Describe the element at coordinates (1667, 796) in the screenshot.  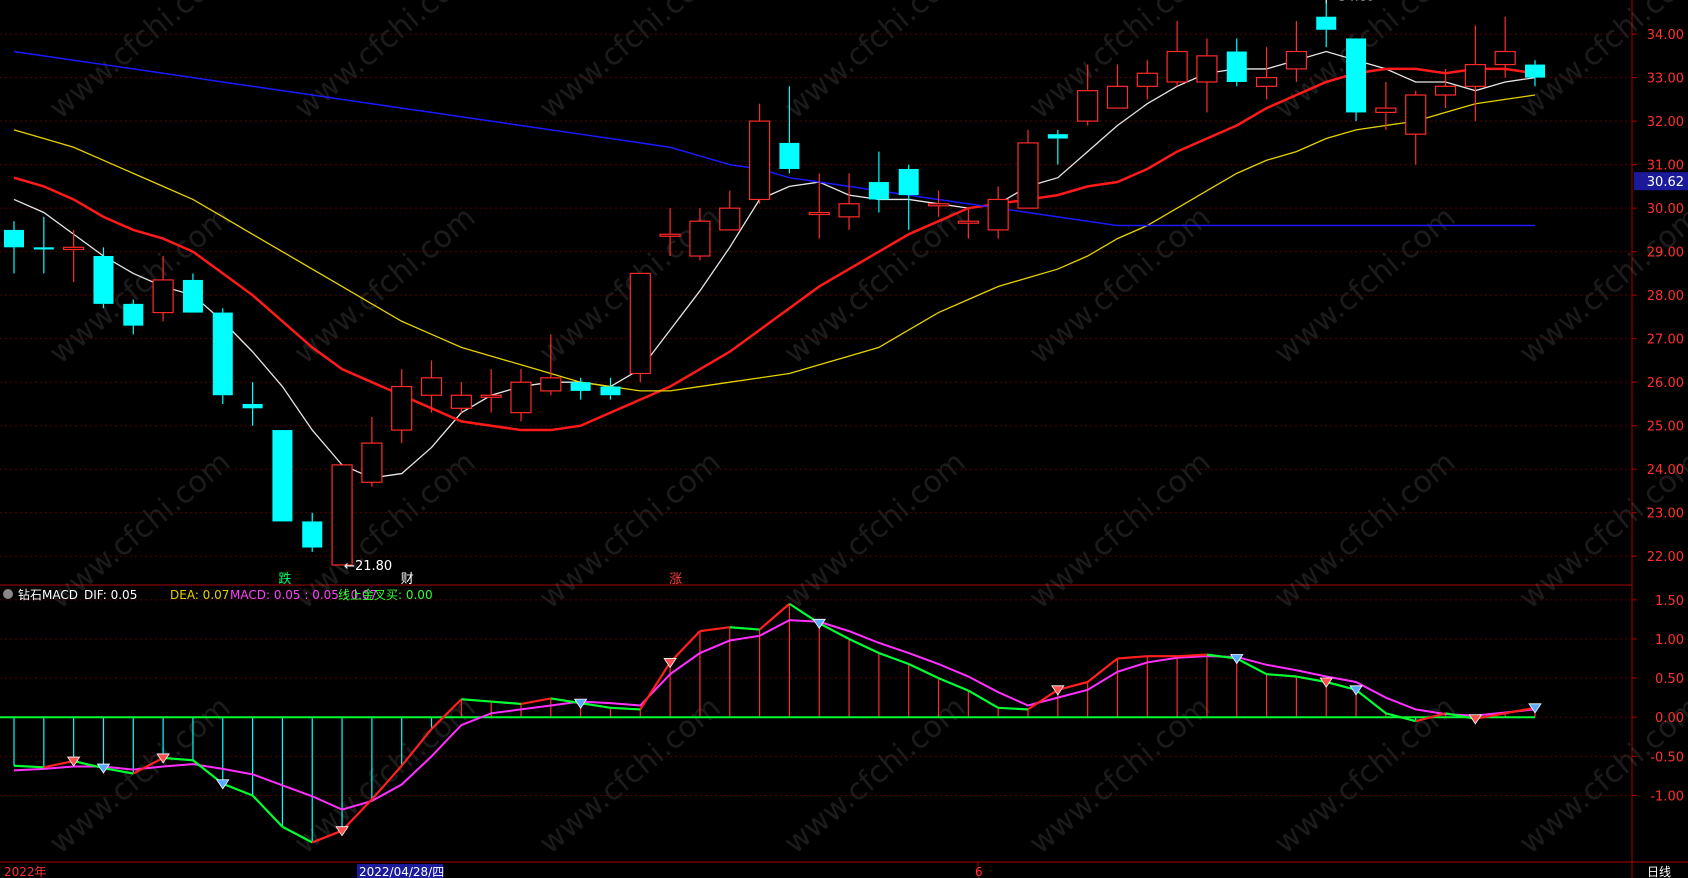
I see `macd-tick-label: -1.00` at that location.